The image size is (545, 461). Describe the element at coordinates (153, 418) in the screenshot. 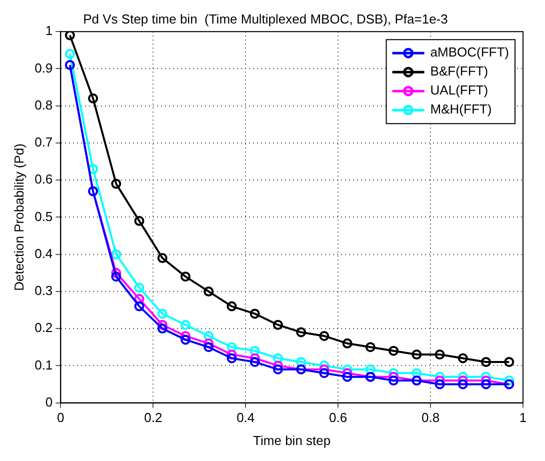

I see `x-tick-label: 0.2` at that location.